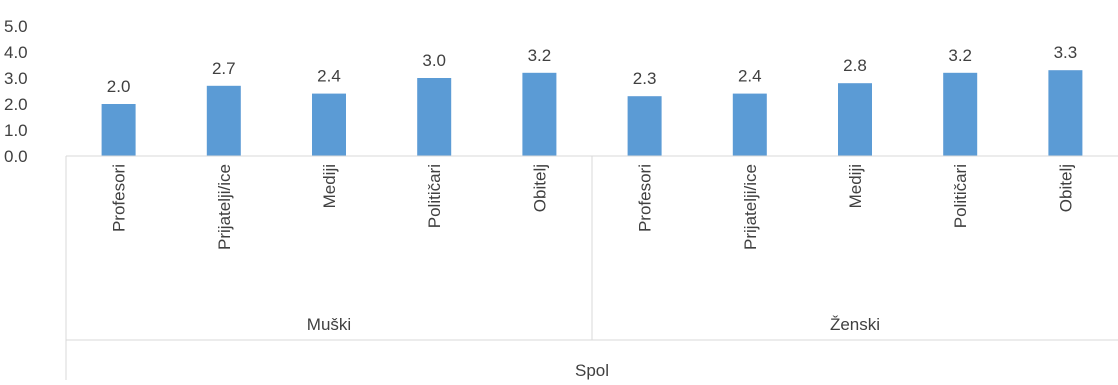 This screenshot has height=385, width=1118. Describe the element at coordinates (119, 86) in the screenshot. I see `data-label: 2.0` at that location.